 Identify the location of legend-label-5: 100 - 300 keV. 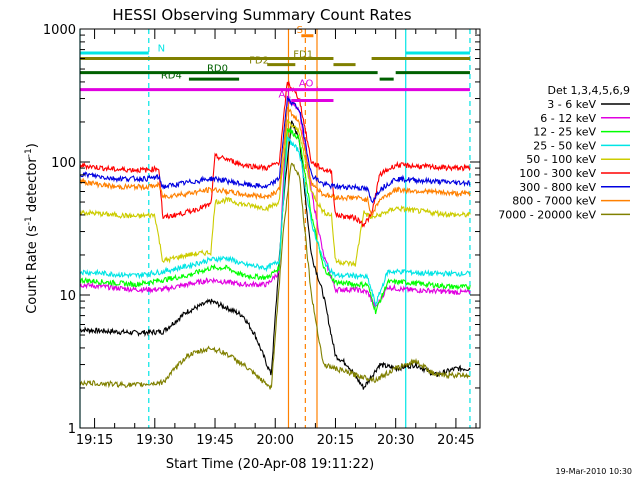
(557, 173).